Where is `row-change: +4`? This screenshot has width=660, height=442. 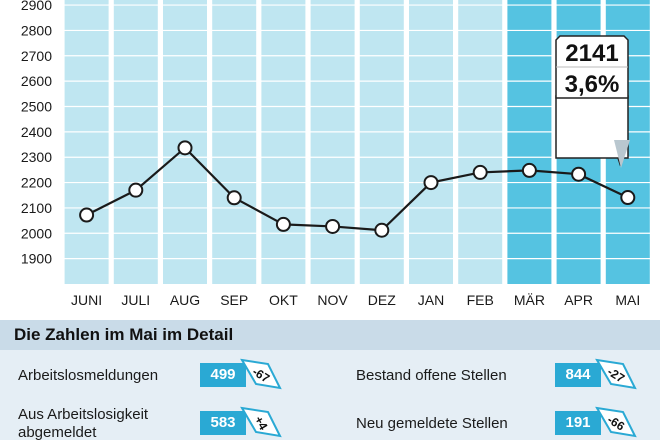 row-change: +4 is located at coordinates (261, 423).